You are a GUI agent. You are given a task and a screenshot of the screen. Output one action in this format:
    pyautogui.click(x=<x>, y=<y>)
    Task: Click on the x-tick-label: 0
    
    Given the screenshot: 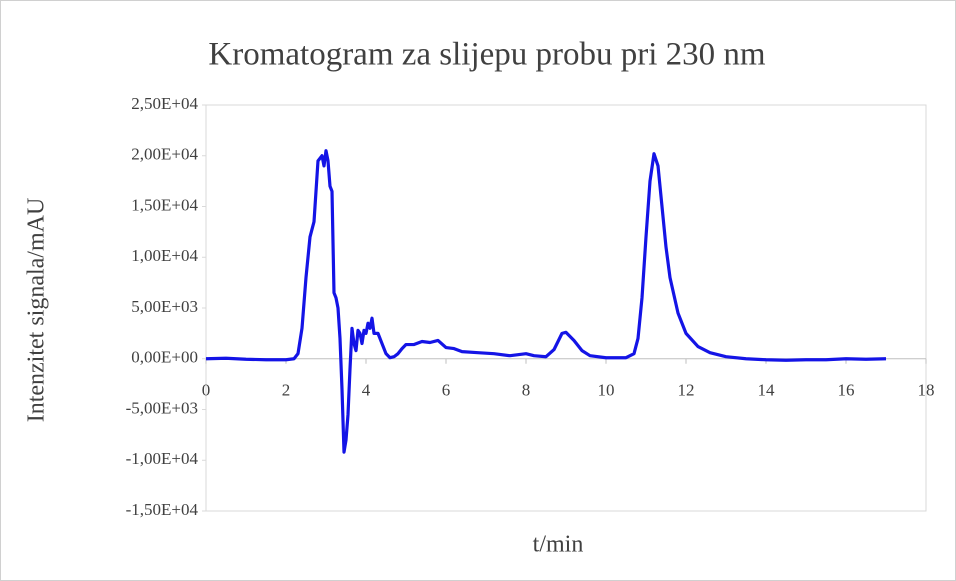 What is the action you would take?
    pyautogui.click(x=206, y=390)
    